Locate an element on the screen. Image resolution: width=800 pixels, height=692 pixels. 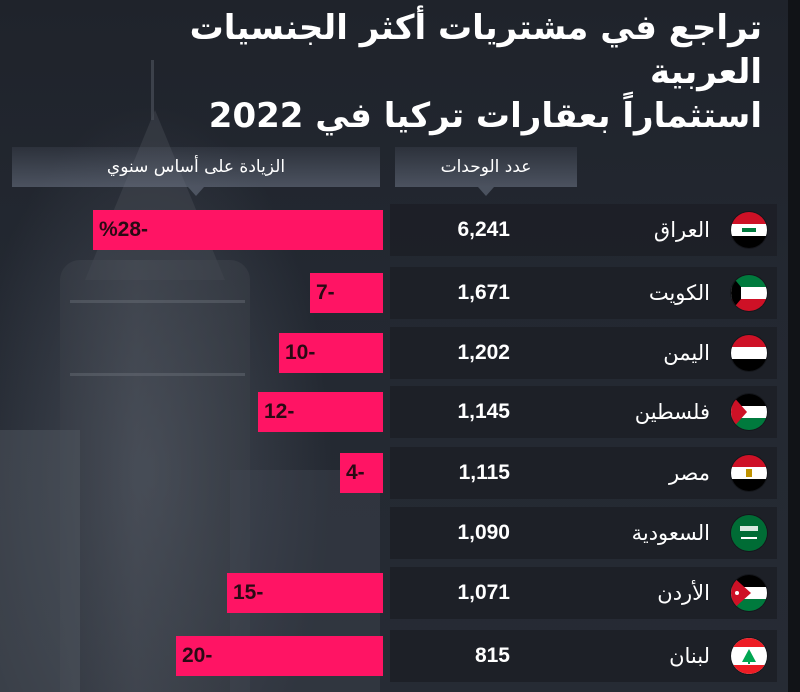
units-value: 1,671 is located at coordinates (483, 292).